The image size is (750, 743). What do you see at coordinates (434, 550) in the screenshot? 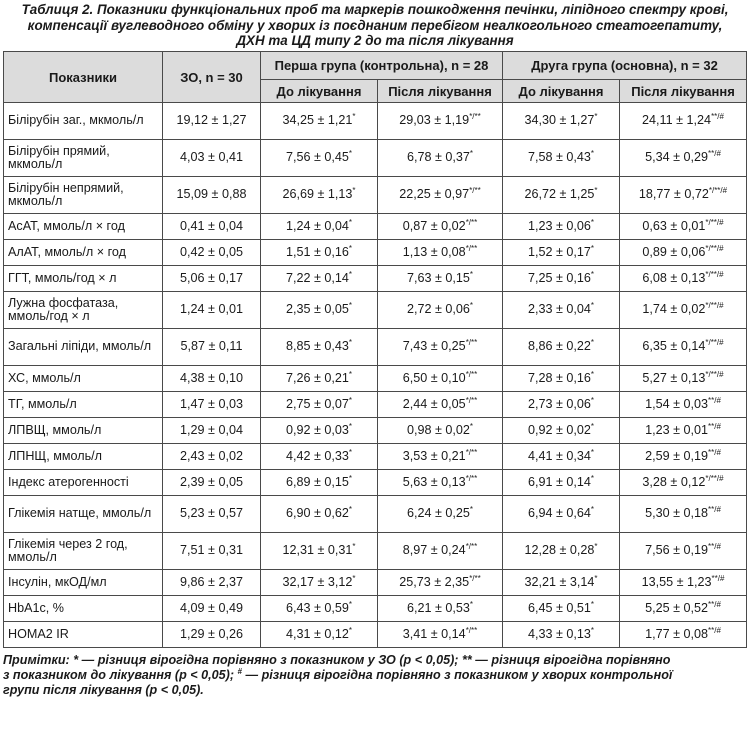
I see `cell-value: 8,97 ± 0,24` at bounding box center [434, 550].